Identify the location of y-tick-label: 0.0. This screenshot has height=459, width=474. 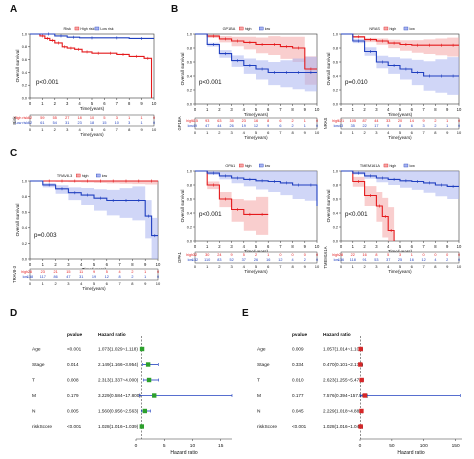
(189, 104).